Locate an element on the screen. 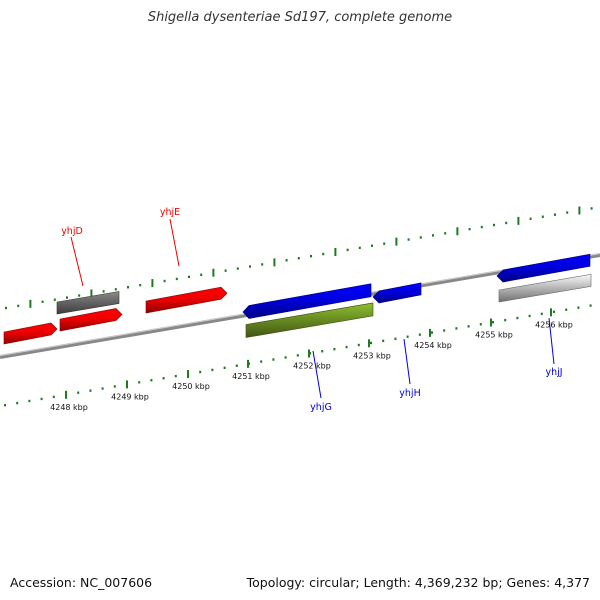  gene-label: yhjJ is located at coordinates (553, 372).